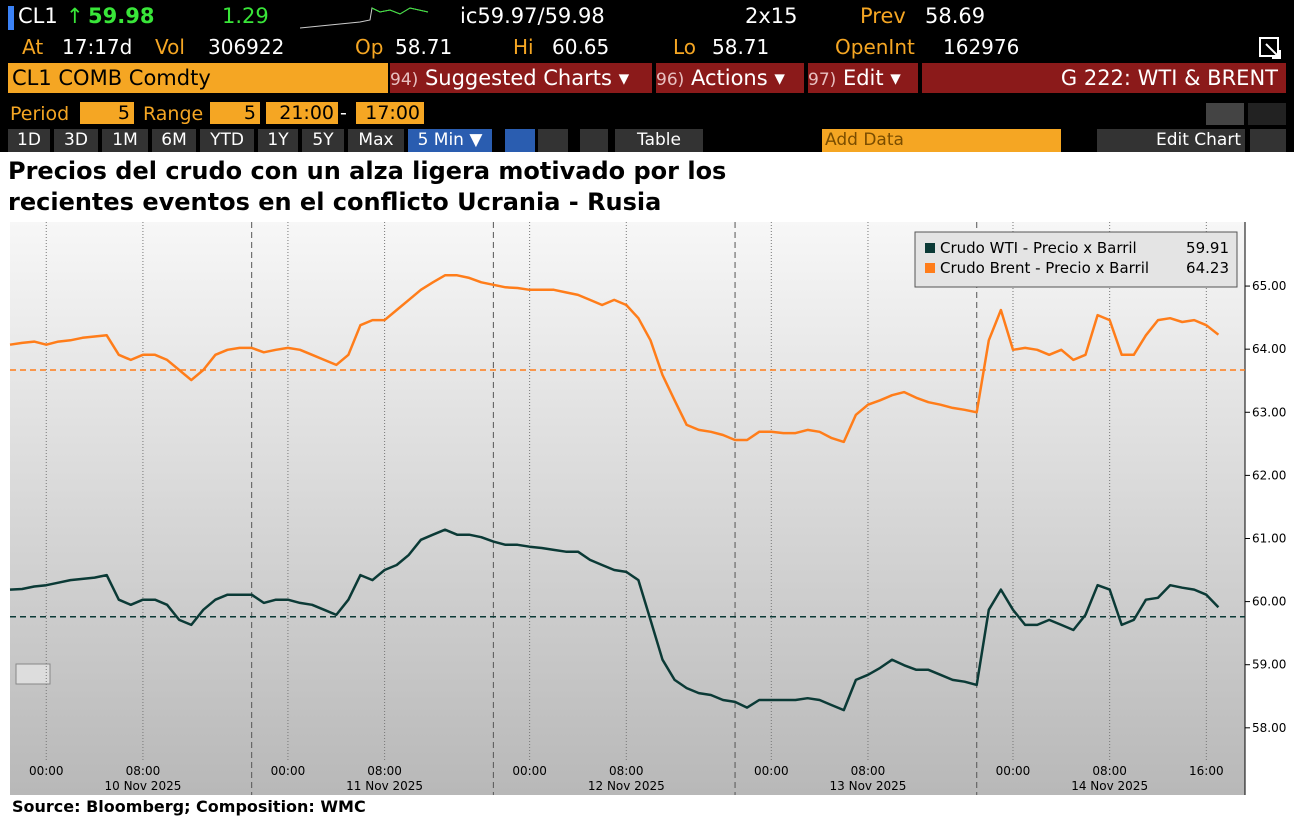 The image size is (1294, 818). I want to click on y-tick-label: 61.00, so click(1269, 538).